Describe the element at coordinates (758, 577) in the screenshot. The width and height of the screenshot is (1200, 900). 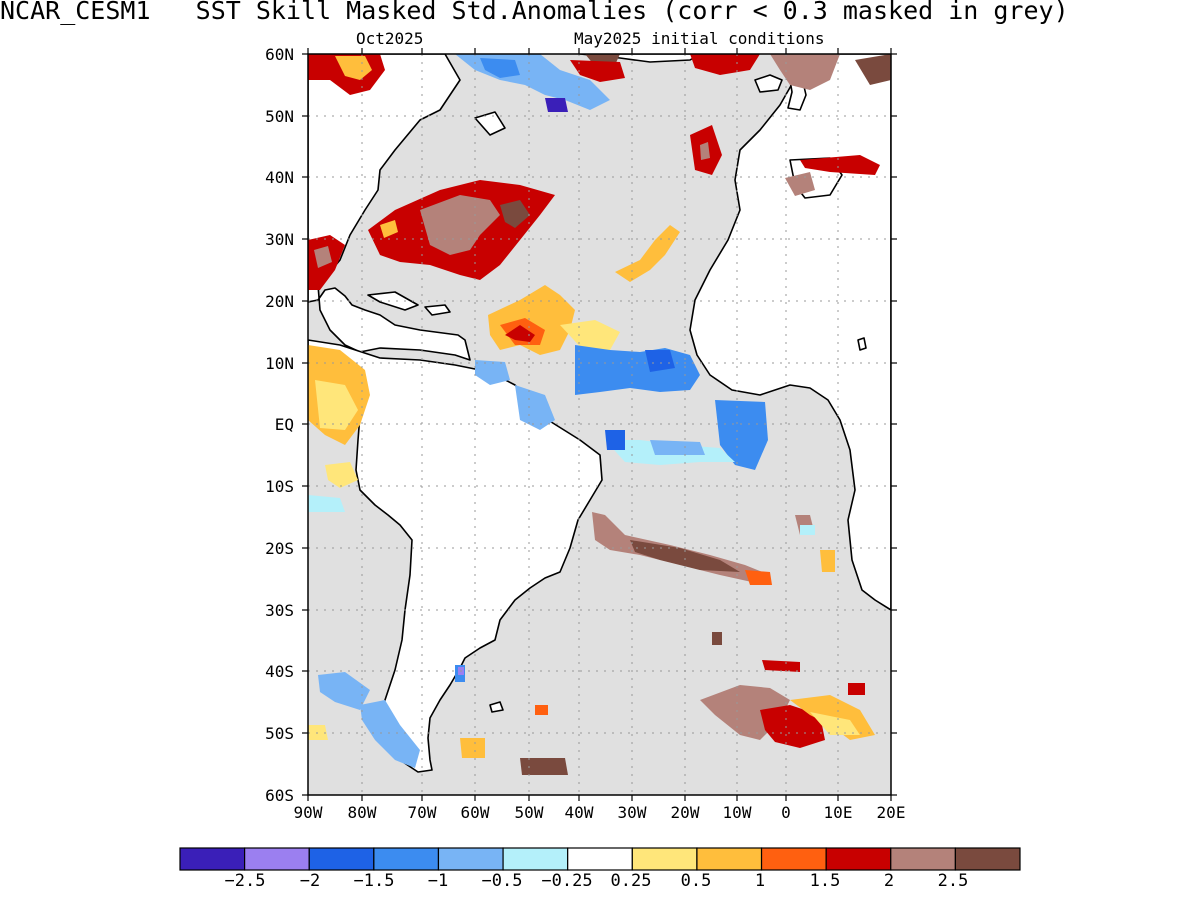
I see `red-spot-south-atlantic` at that location.